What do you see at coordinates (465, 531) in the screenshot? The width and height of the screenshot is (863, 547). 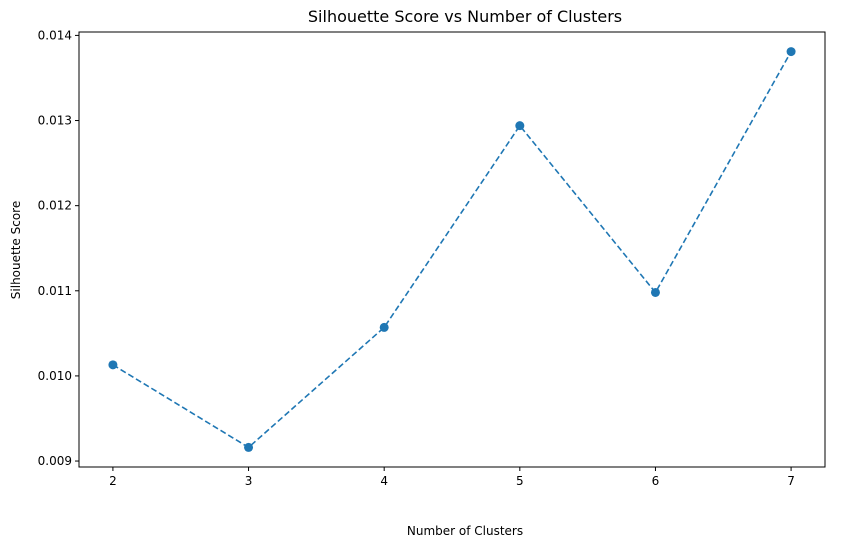 I see `x-axis-label: Number of Clusters` at bounding box center [465, 531].